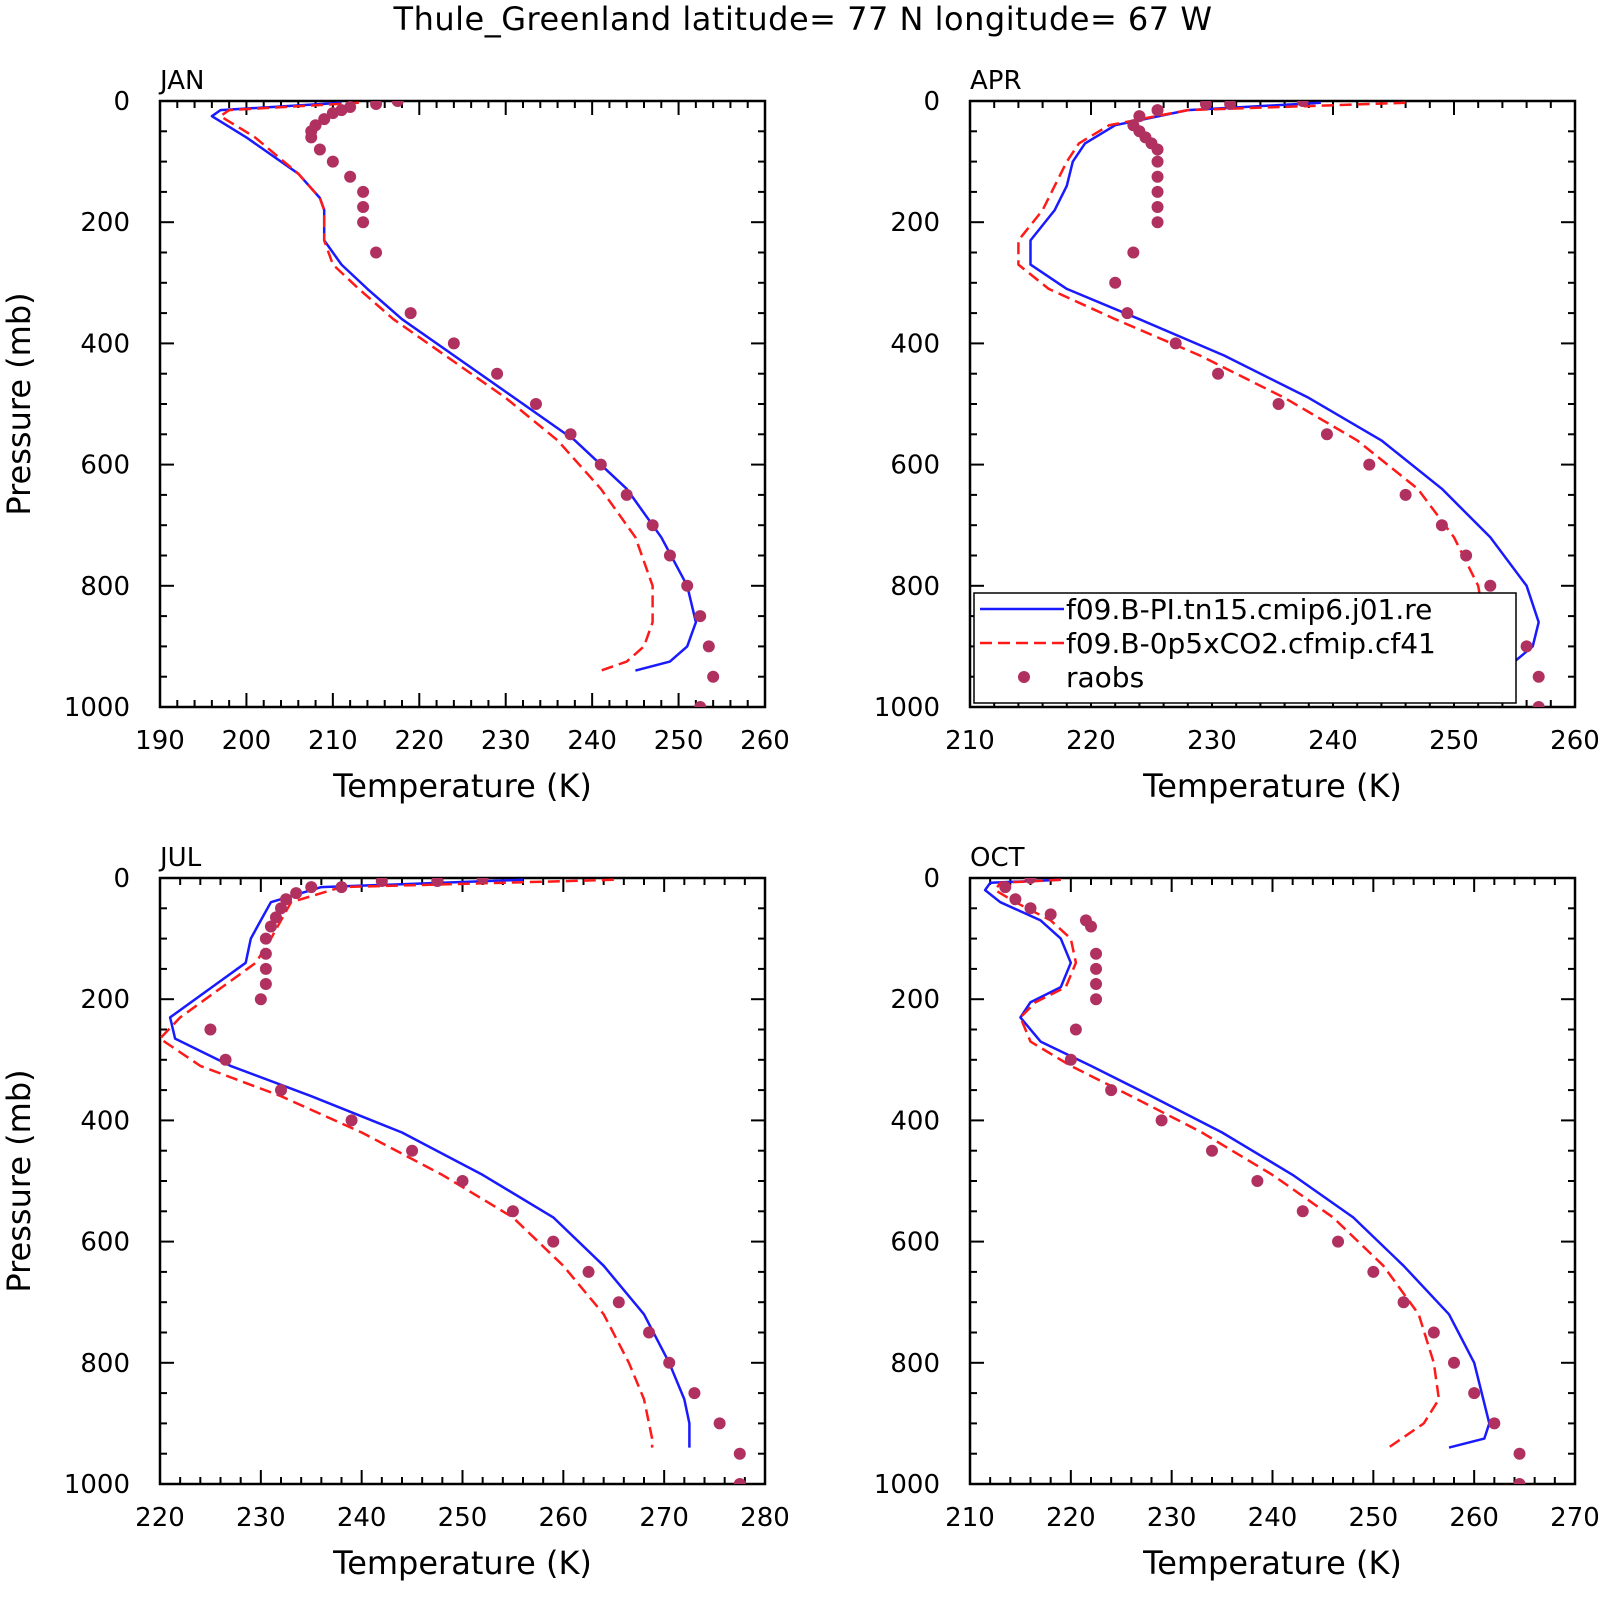 The height and width of the screenshot is (1600, 1606). I want to click on legend-box, so click(1245, 648).